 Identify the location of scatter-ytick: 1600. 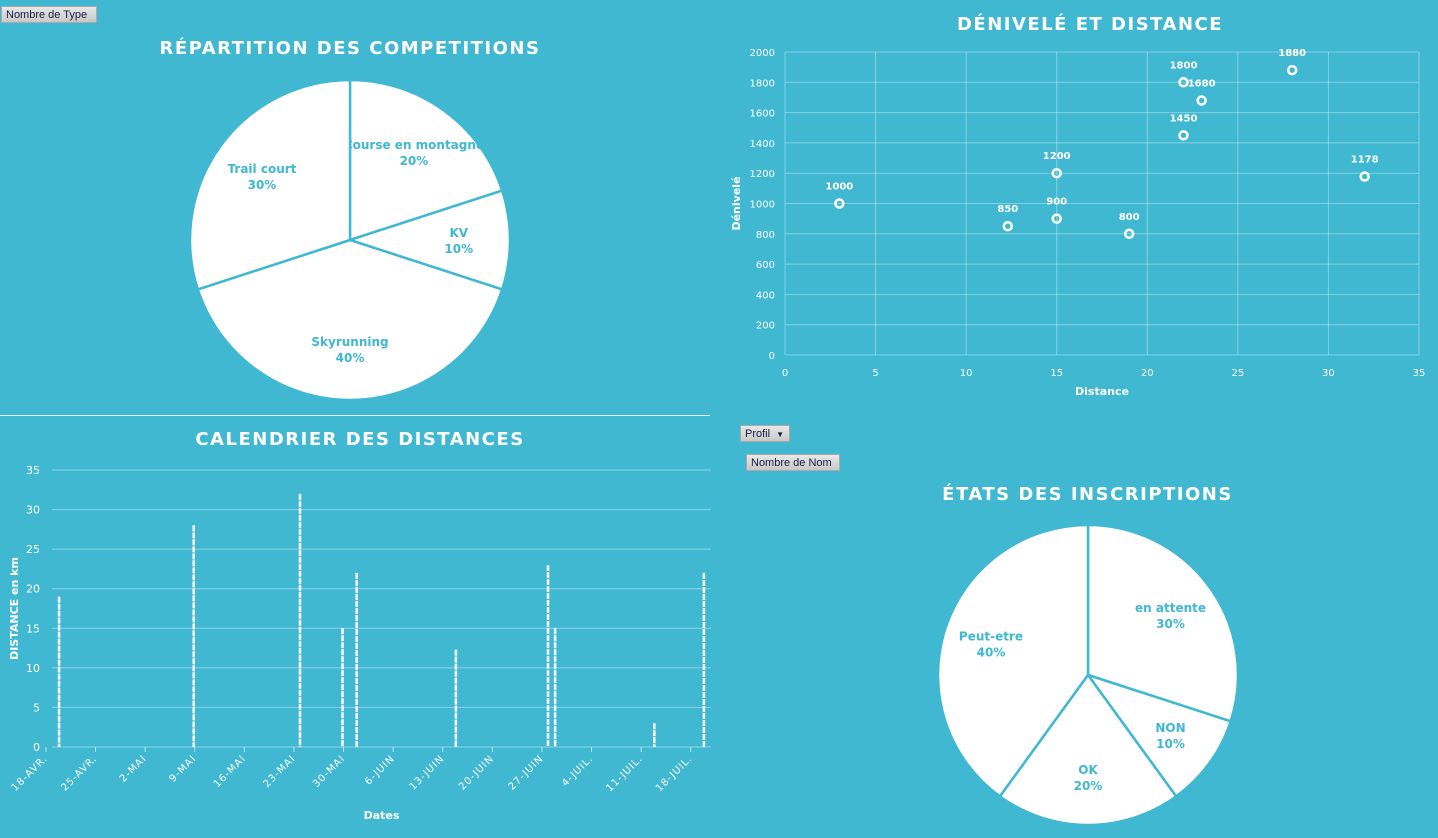
(762, 114).